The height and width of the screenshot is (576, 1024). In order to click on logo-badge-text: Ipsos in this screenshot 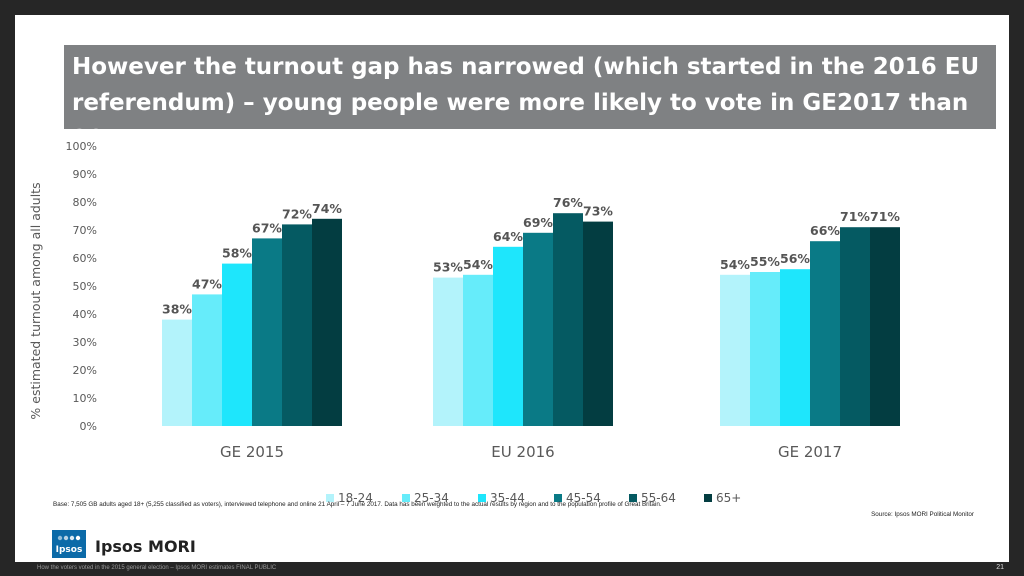, I will do `click(69, 550)`.